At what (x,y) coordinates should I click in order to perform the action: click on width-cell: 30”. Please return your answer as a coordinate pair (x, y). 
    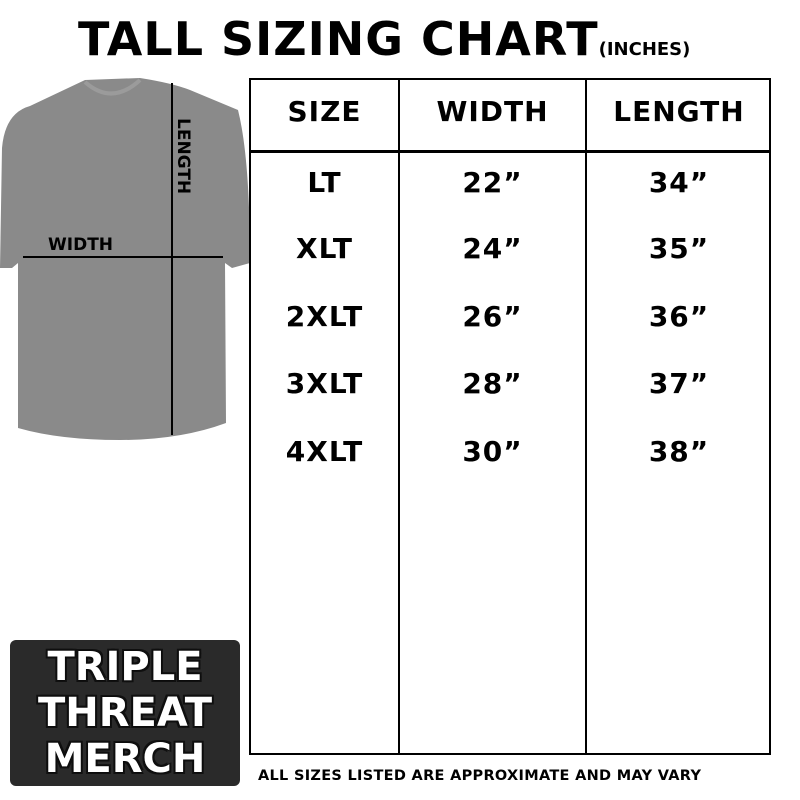
    Looking at the image, I should click on (492, 451).